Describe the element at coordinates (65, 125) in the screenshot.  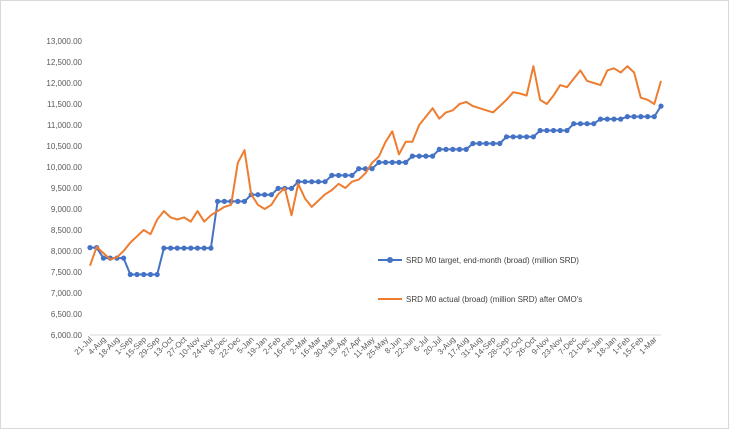
I see `y-tick-label: 11,000.00` at that location.